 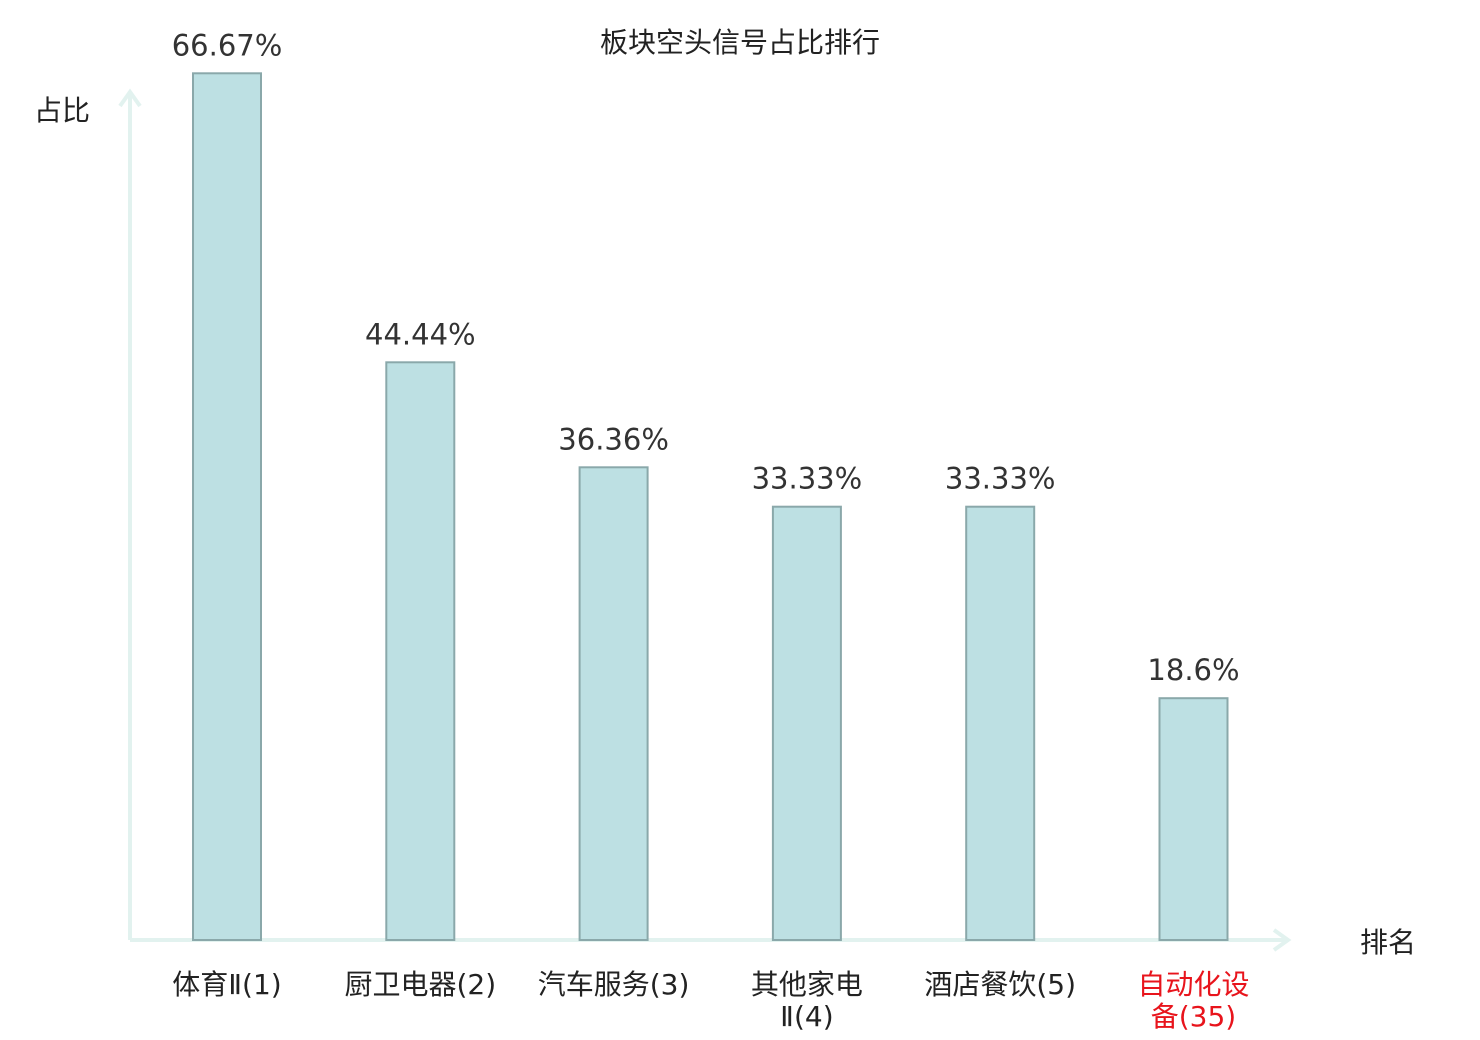 I want to click on category-label-line: 汽车服务(3), so click(x=614, y=984).